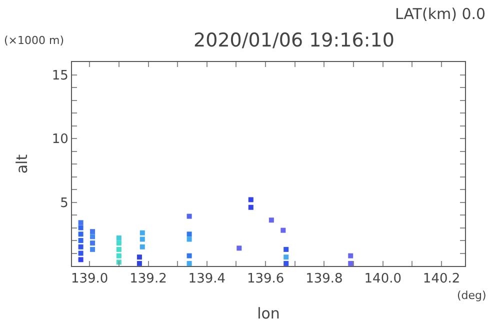 The image size is (490, 331). Describe the element at coordinates (471, 295) in the screenshot. I see `text: (deg)` at that location.